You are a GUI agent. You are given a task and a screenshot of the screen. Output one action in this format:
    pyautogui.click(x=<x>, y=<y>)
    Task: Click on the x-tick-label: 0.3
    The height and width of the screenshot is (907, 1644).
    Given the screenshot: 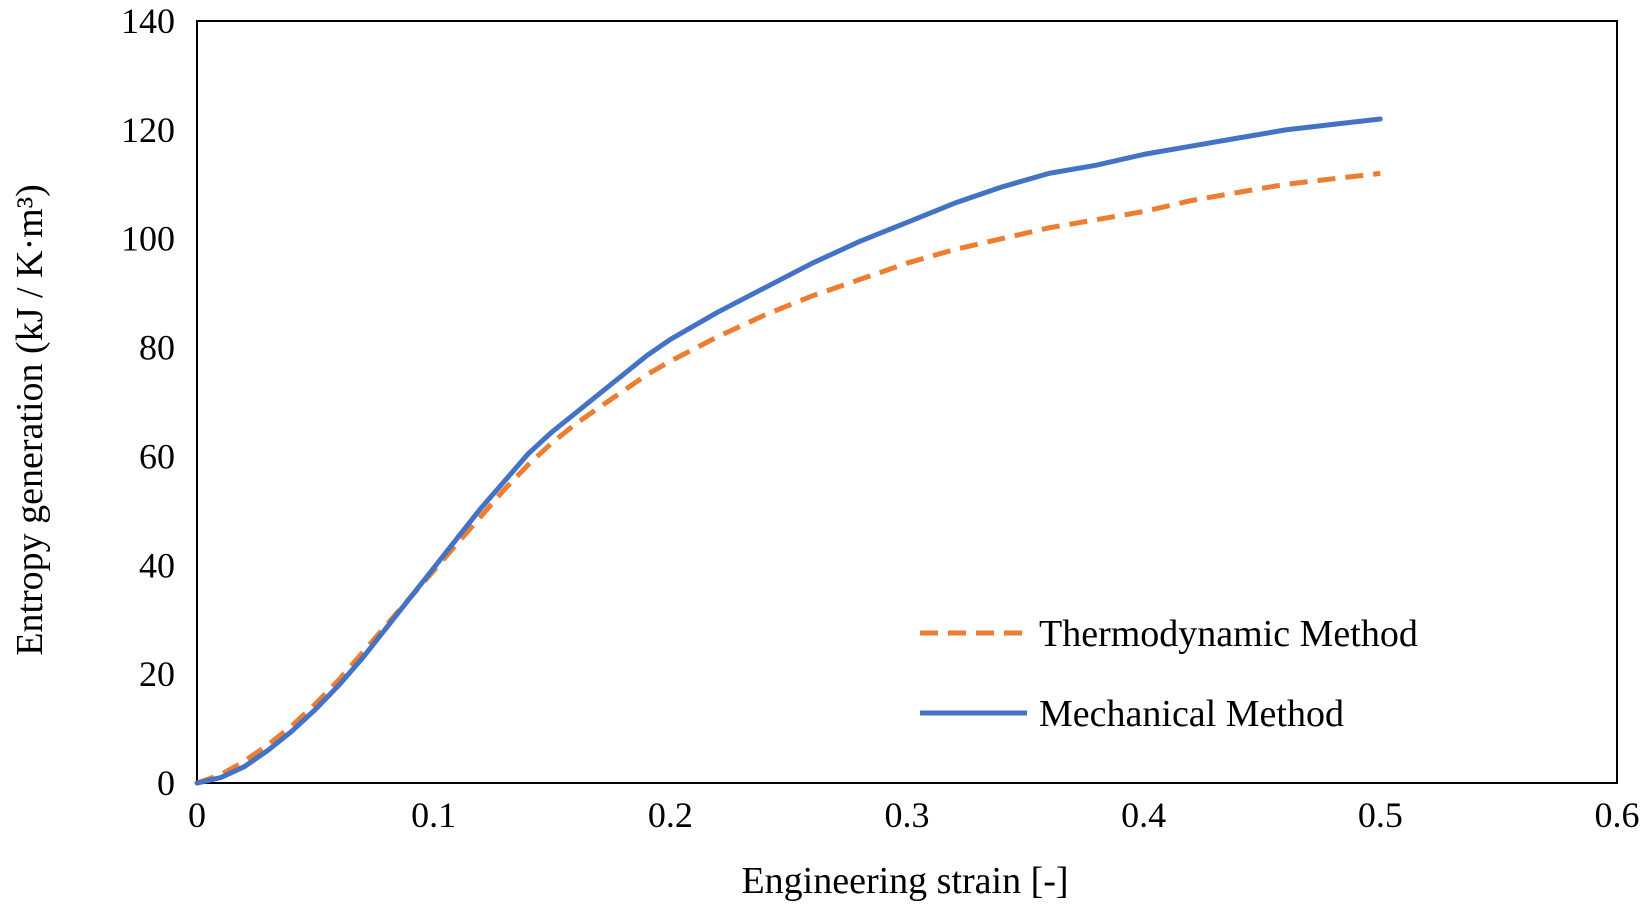 What is the action you would take?
    pyautogui.click(x=907, y=815)
    